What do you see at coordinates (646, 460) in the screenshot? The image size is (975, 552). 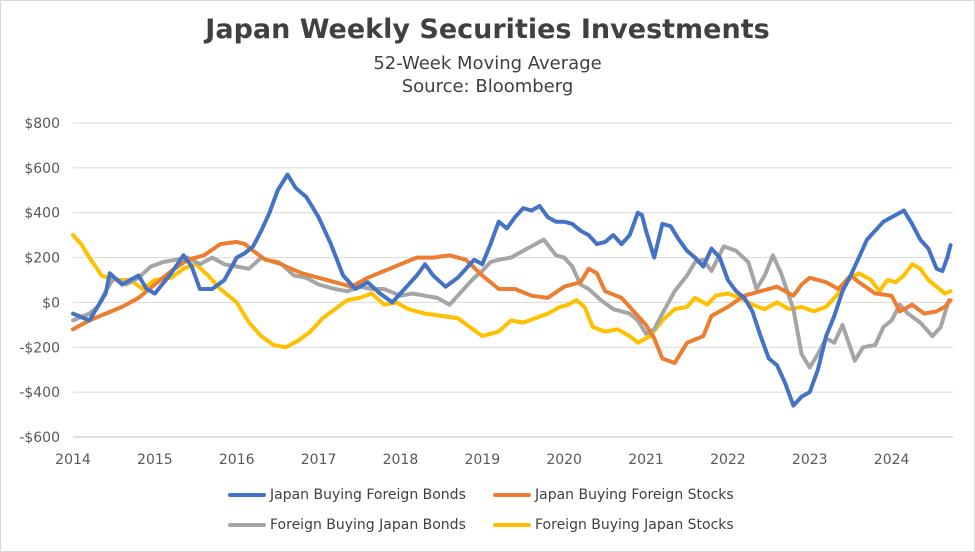 I see `x-tick-label: 2021` at bounding box center [646, 460].